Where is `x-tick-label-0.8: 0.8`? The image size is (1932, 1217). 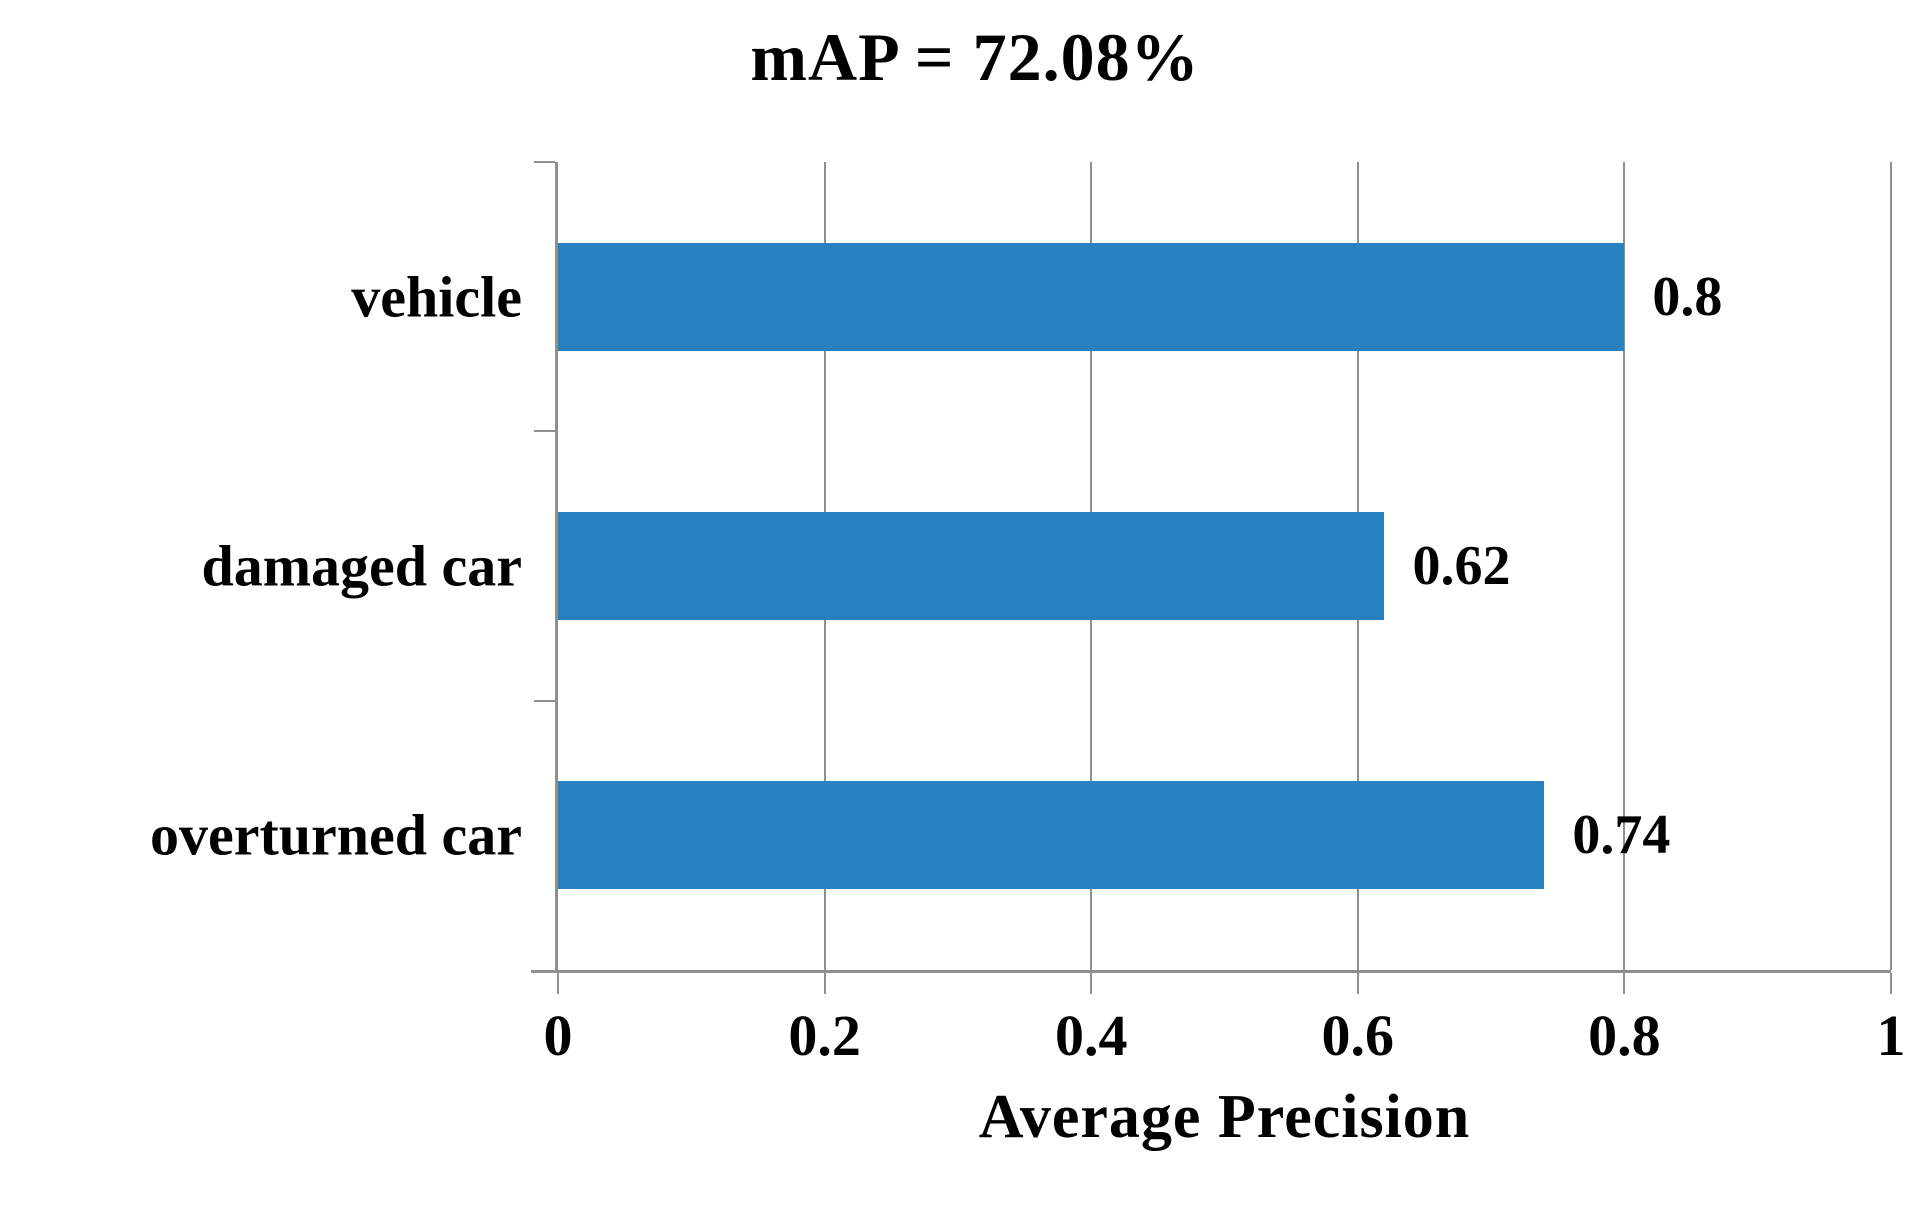 x-tick-label-0.8: 0.8 is located at coordinates (1624, 1035).